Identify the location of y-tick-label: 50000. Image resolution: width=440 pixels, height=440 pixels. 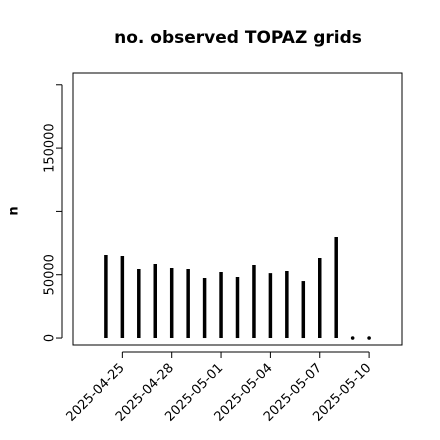
(50, 274).